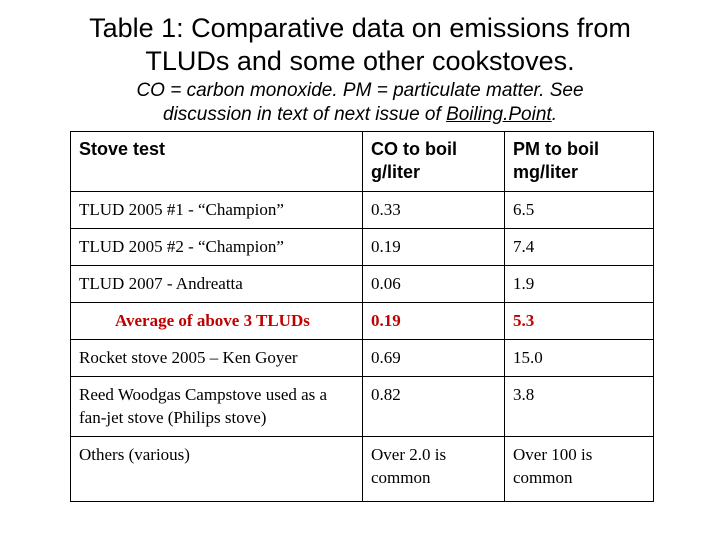  I want to click on pm-cell: 7.4, so click(579, 247).